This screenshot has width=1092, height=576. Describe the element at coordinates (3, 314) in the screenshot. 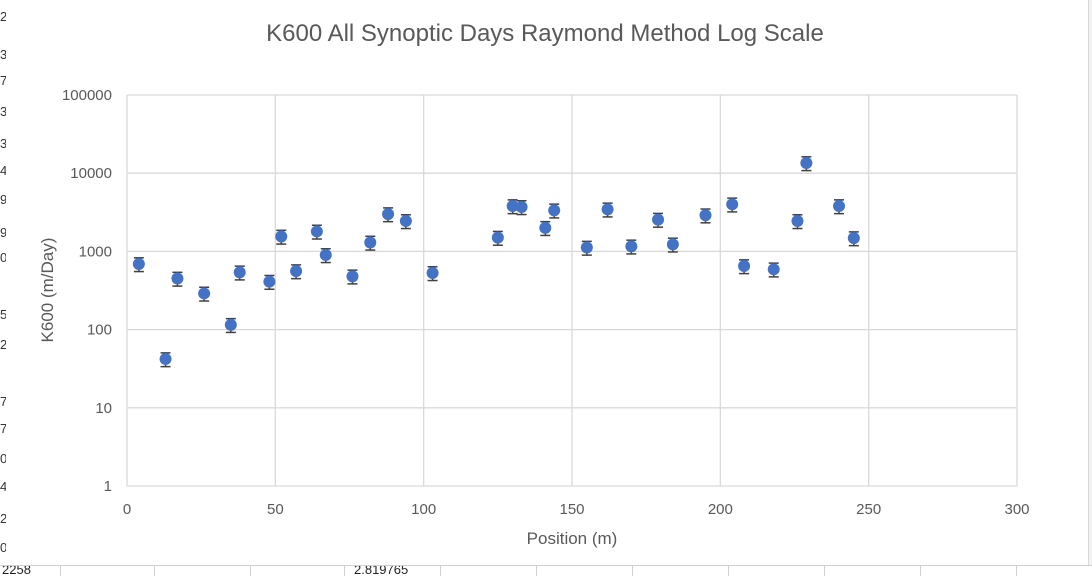

I see `sheet-cell-digit: 5` at that location.